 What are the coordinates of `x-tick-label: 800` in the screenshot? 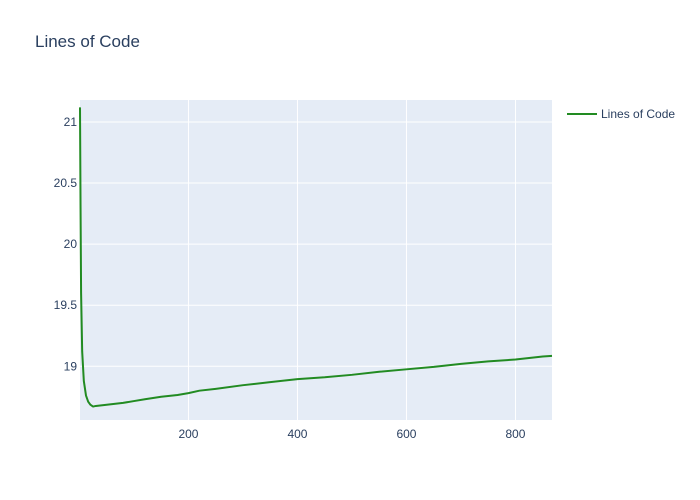 It's located at (515, 434).